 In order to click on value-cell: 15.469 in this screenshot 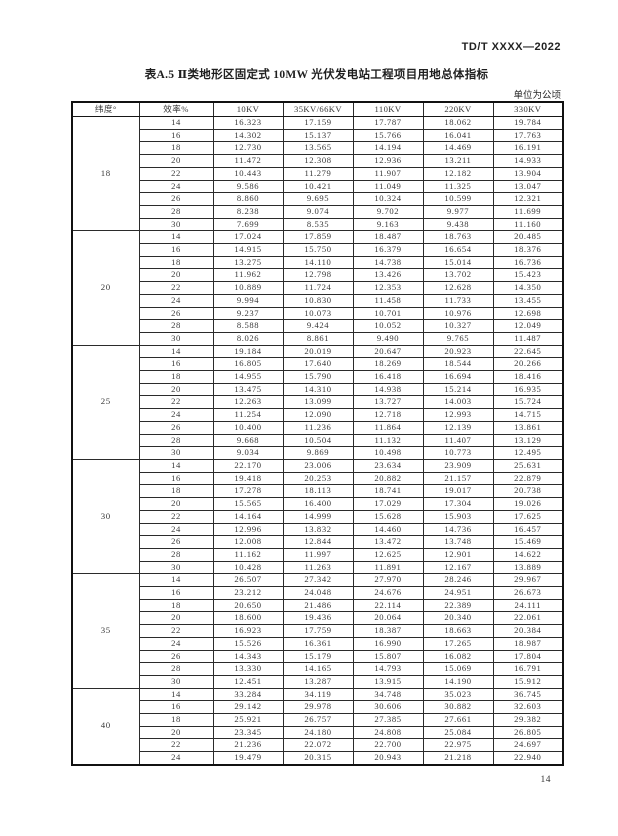, I will do `click(528, 542)`.